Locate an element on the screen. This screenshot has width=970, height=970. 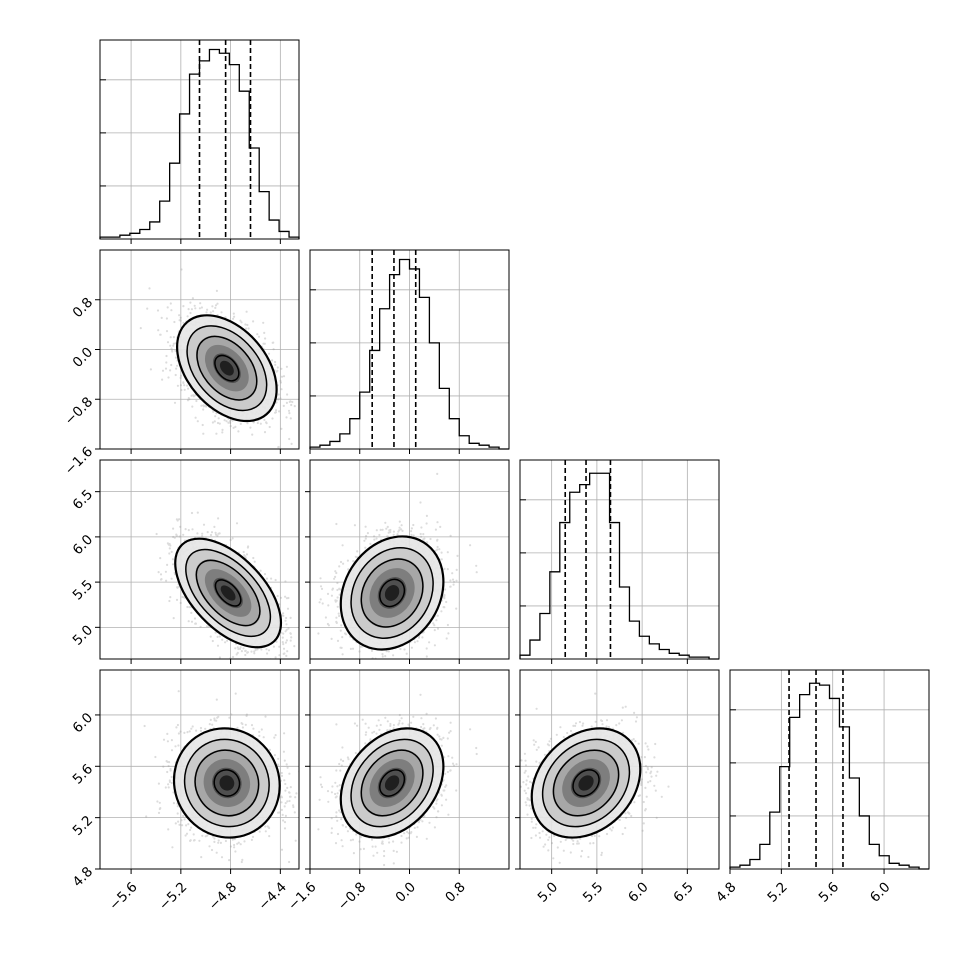
panel-background is located at coordinates (829, 769).